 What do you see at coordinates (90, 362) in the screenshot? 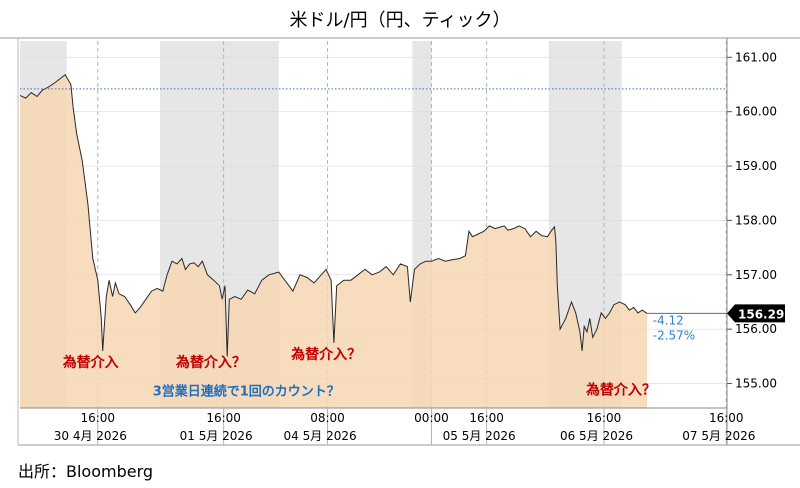
I see `annotation-intervention: 為替介入` at bounding box center [90, 362].